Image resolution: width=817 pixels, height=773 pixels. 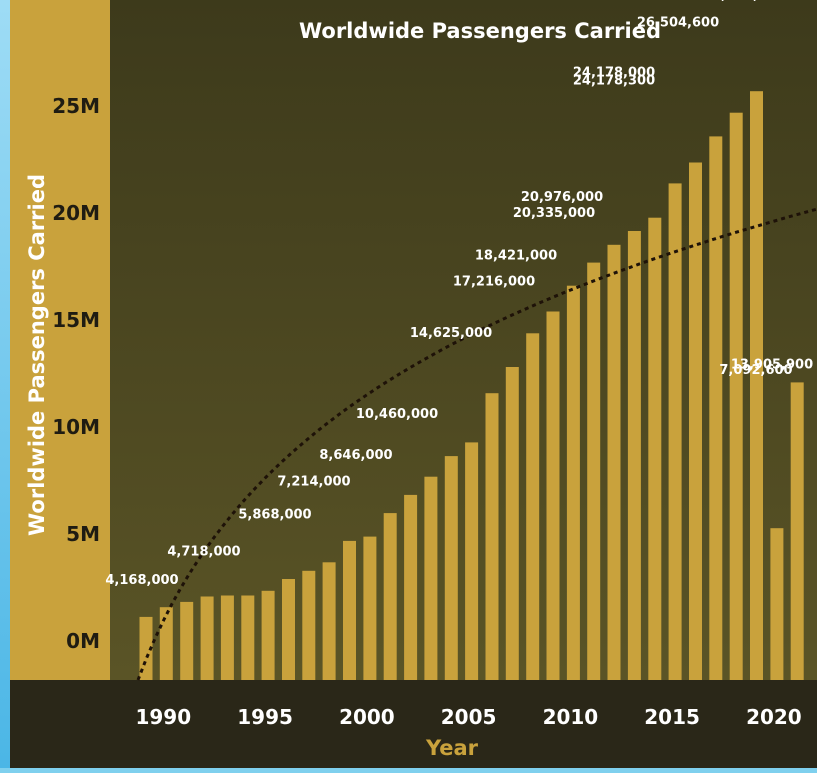 I want to click on x-tick-label: 1990, so click(x=163, y=717).